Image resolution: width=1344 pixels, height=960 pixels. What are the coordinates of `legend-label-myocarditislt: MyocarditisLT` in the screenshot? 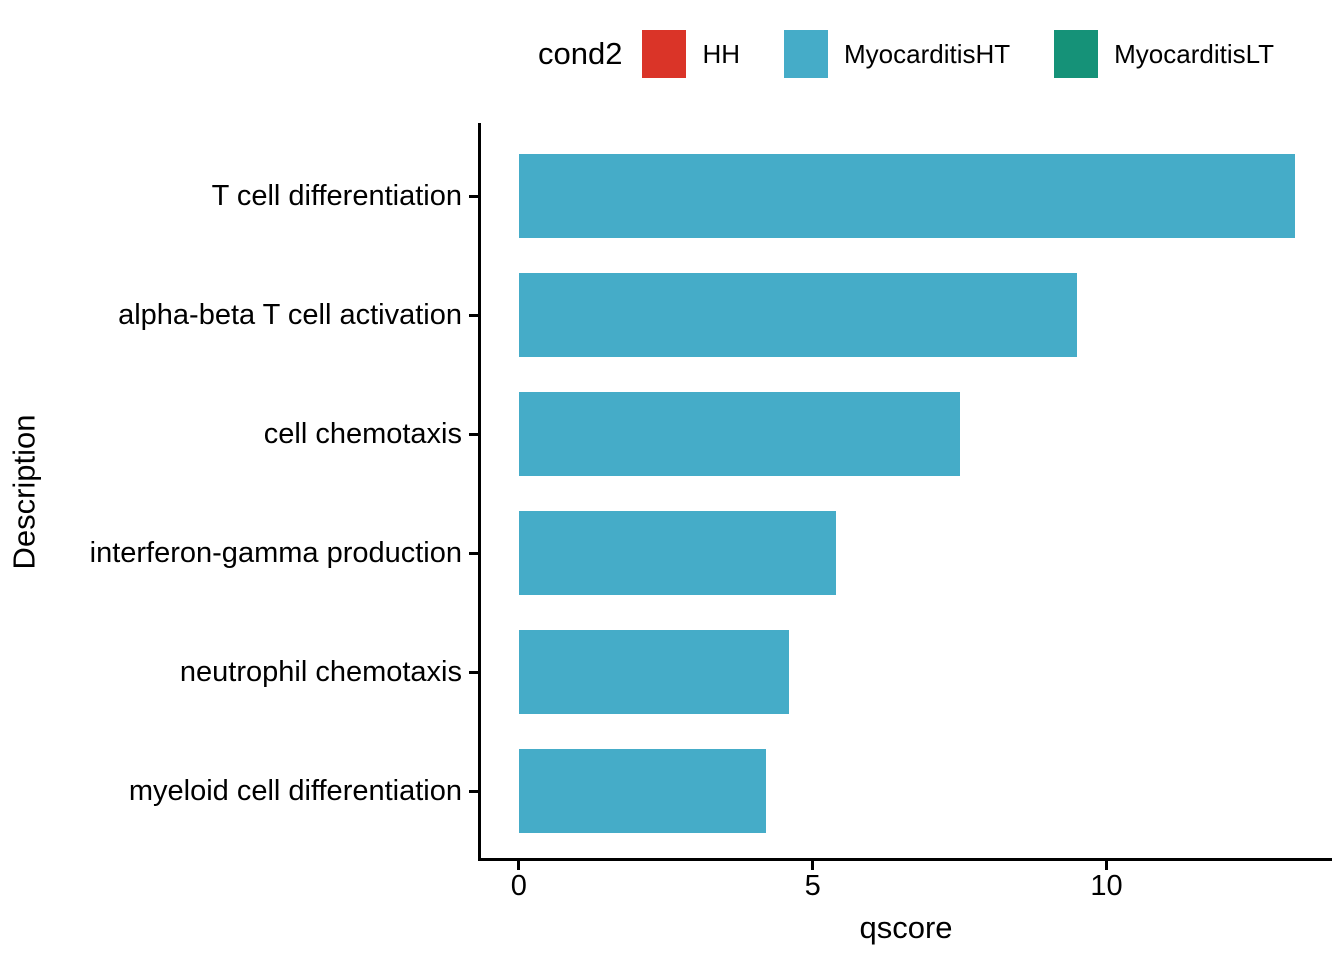 It's located at (1194, 53).